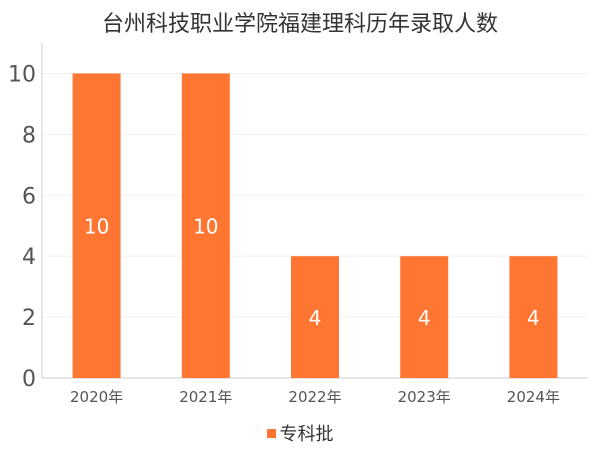  Describe the element at coordinates (424, 397) in the screenshot. I see `x-tick-label: 2023年` at that location.